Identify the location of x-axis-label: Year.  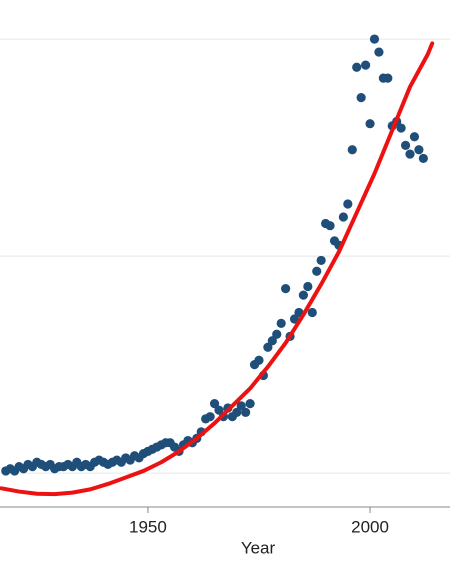
(258, 547).